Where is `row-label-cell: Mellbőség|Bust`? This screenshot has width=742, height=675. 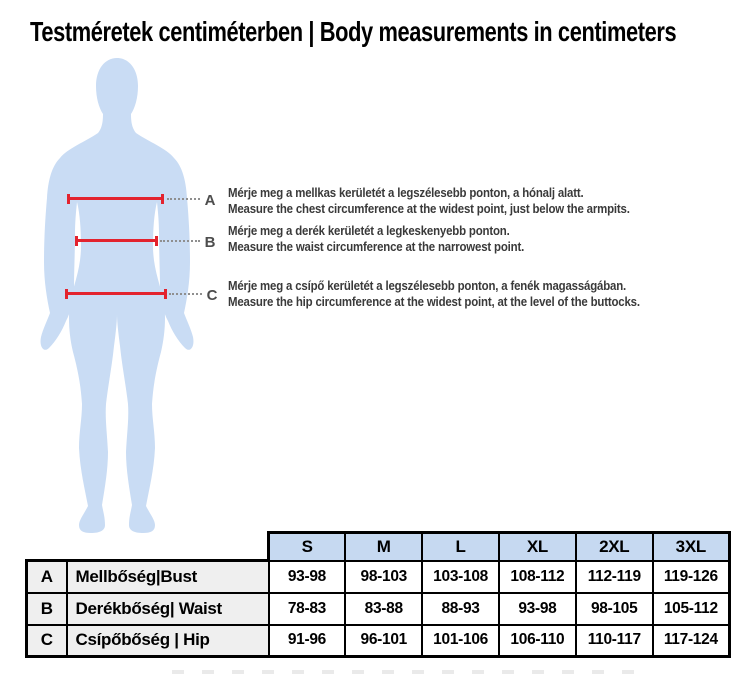 row-label-cell: Mellbőség|Bust is located at coordinates (167, 576).